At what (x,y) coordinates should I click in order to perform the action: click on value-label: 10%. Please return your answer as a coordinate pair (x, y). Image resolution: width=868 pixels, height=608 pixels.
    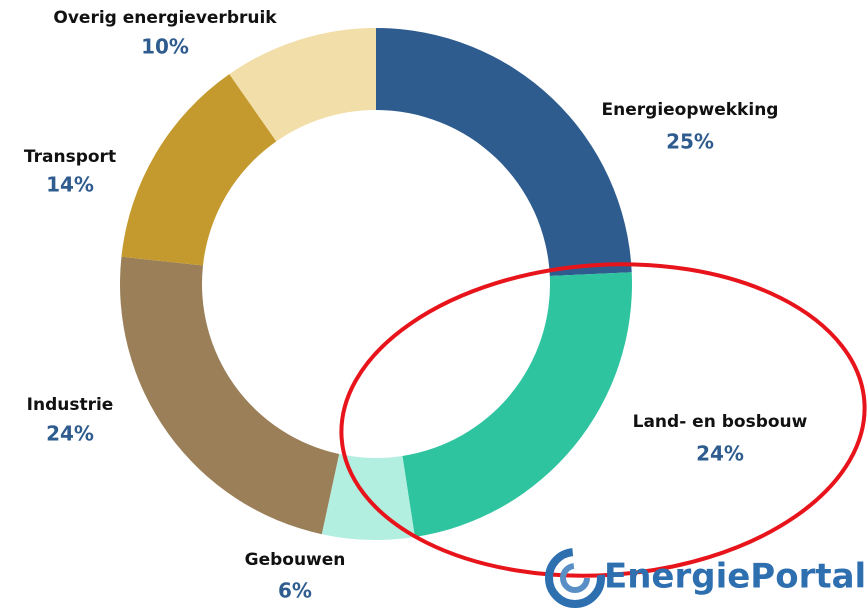
    Looking at the image, I should click on (165, 47).